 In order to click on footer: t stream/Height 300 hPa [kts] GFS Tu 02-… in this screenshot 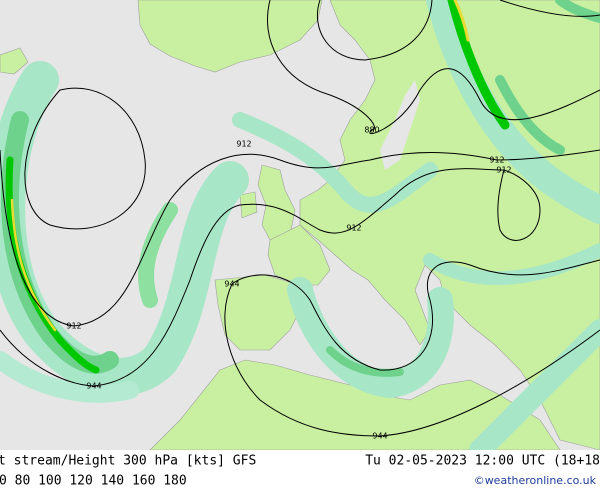, I will do `click(300, 470)`.